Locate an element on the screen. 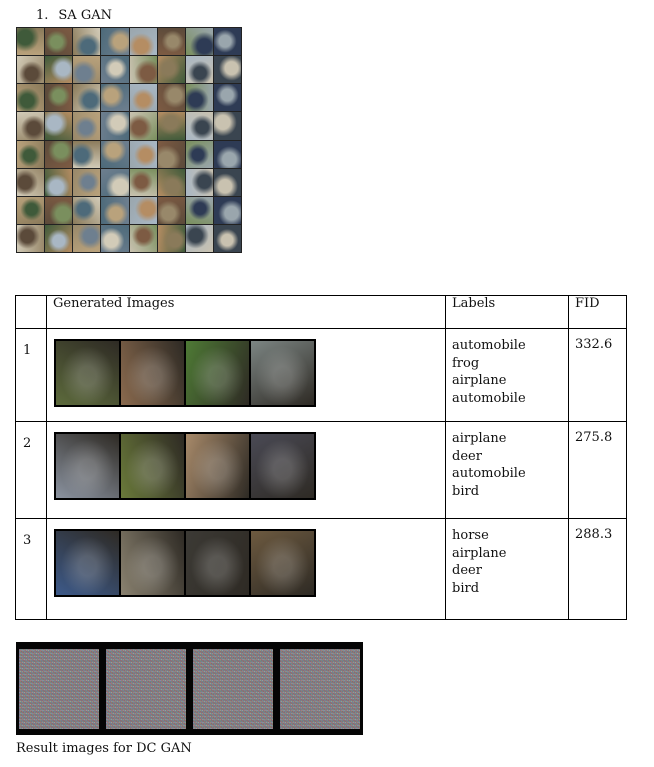 The width and height of the screenshot is (654, 767). dcgan-result-strip is located at coordinates (189, 688).